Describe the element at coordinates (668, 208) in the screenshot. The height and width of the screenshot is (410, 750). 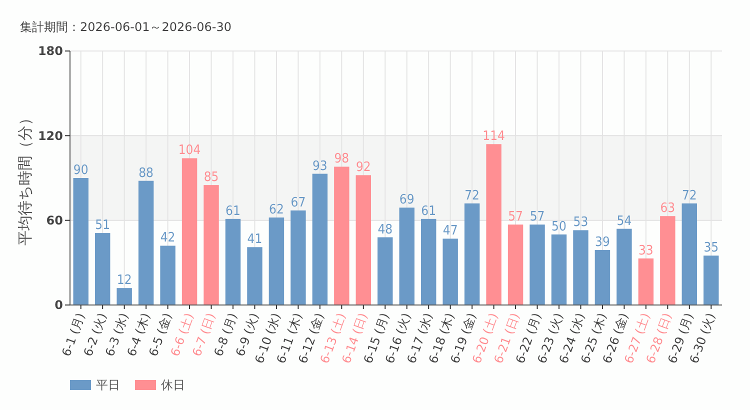
I see `data-label: 63` at that location.